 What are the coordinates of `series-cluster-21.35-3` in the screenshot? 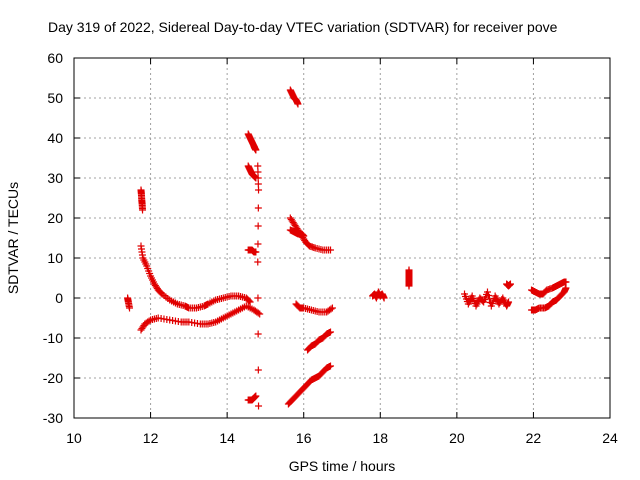 It's located at (508, 285).